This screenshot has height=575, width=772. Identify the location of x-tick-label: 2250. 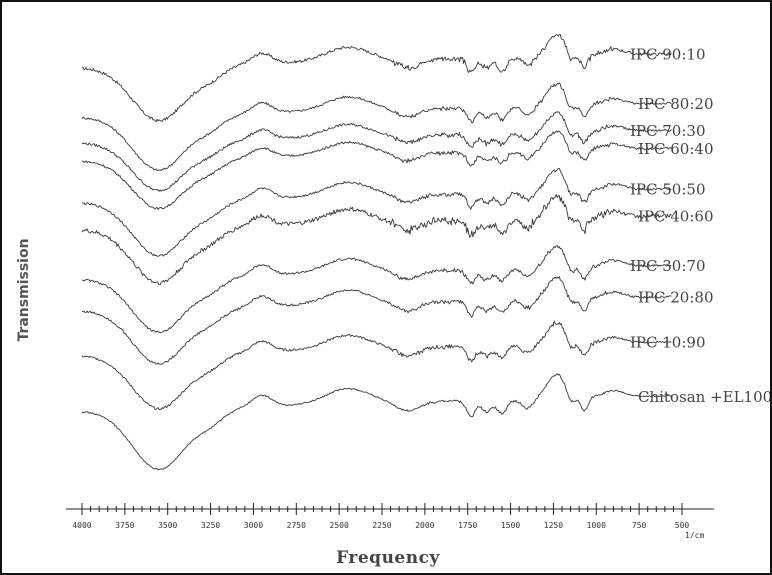
(381, 525).